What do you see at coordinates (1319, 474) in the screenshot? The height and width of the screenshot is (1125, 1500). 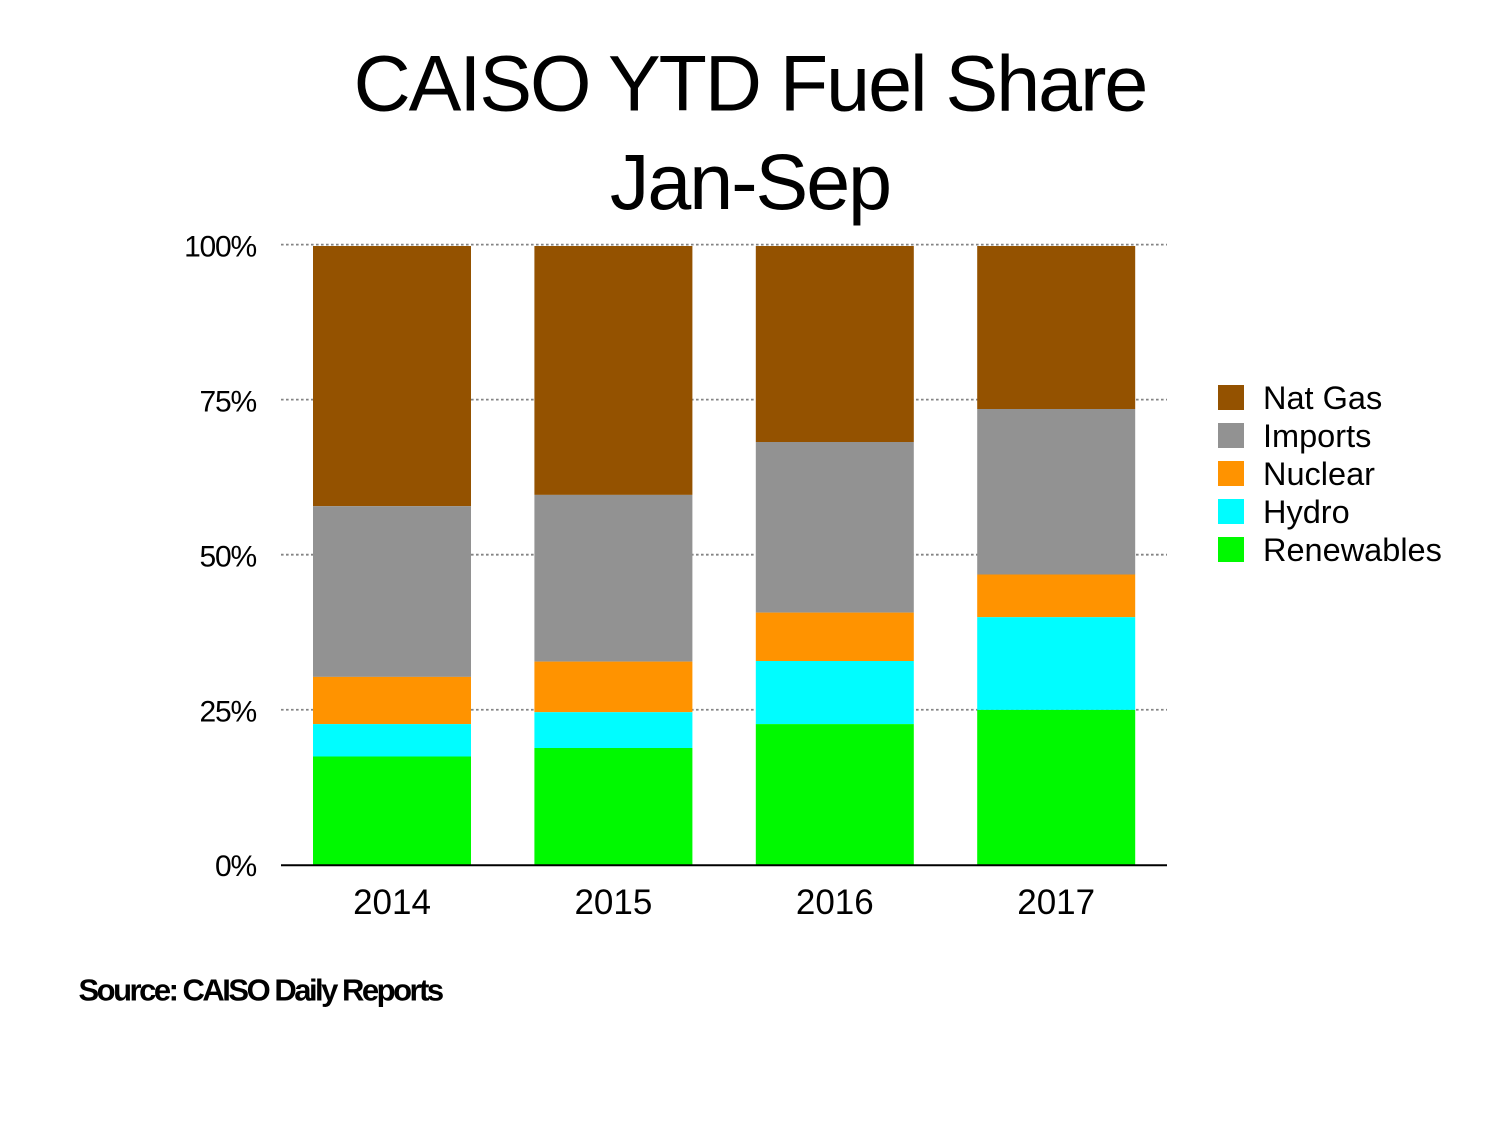 I see `svg-text: Nuclear` at bounding box center [1319, 474].